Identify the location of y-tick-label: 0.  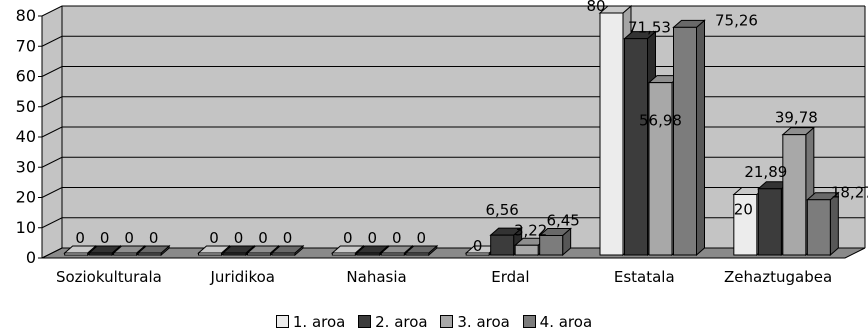
(31, 257).